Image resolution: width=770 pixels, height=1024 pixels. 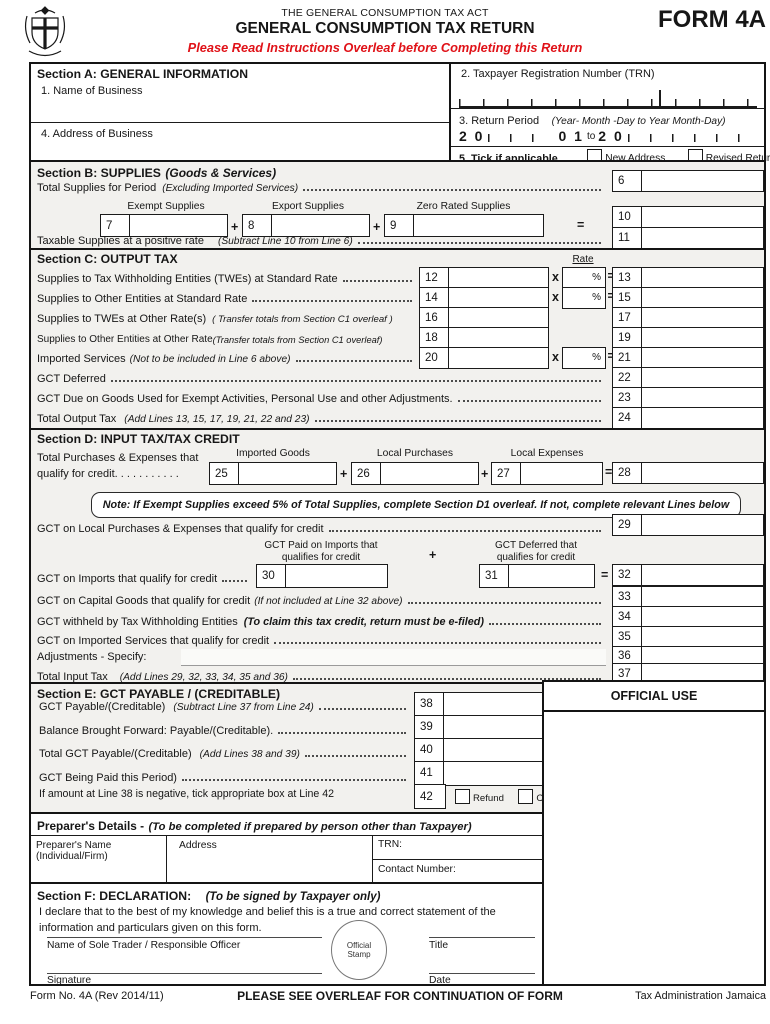 What do you see at coordinates (498, 338) in the screenshot?
I see `line18-value` at bounding box center [498, 338].